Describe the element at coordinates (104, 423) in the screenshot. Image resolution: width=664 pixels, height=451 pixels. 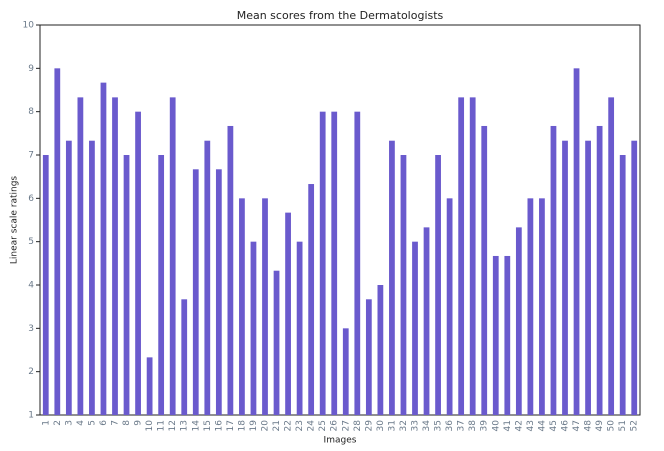
I see `x-tick-label: 6` at that location.